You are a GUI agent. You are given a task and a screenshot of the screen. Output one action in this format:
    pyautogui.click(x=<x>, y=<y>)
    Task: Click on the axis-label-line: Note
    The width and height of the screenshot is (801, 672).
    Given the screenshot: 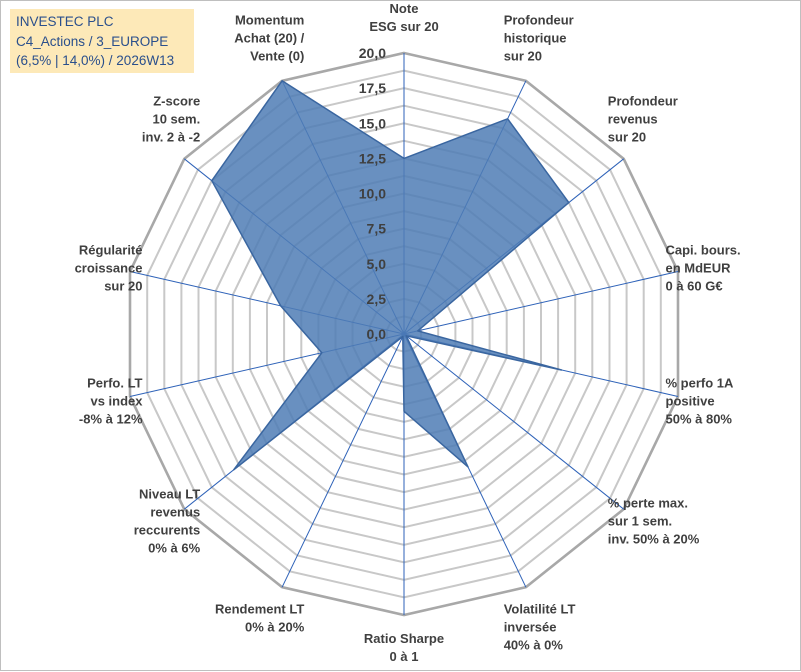 What is the action you would take?
    pyautogui.click(x=404, y=8)
    